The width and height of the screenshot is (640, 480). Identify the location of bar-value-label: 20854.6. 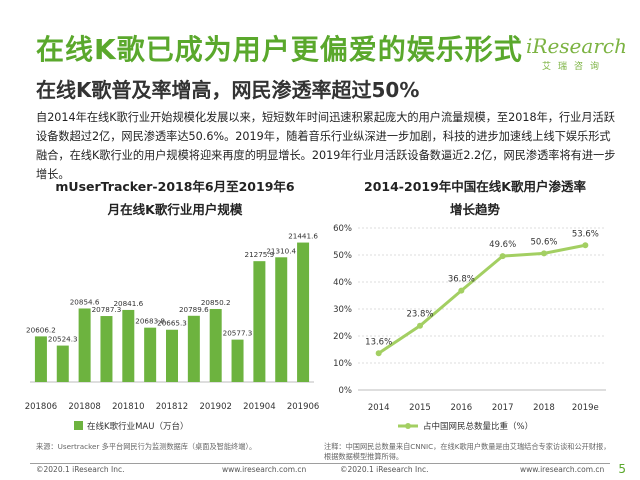
(85, 301).